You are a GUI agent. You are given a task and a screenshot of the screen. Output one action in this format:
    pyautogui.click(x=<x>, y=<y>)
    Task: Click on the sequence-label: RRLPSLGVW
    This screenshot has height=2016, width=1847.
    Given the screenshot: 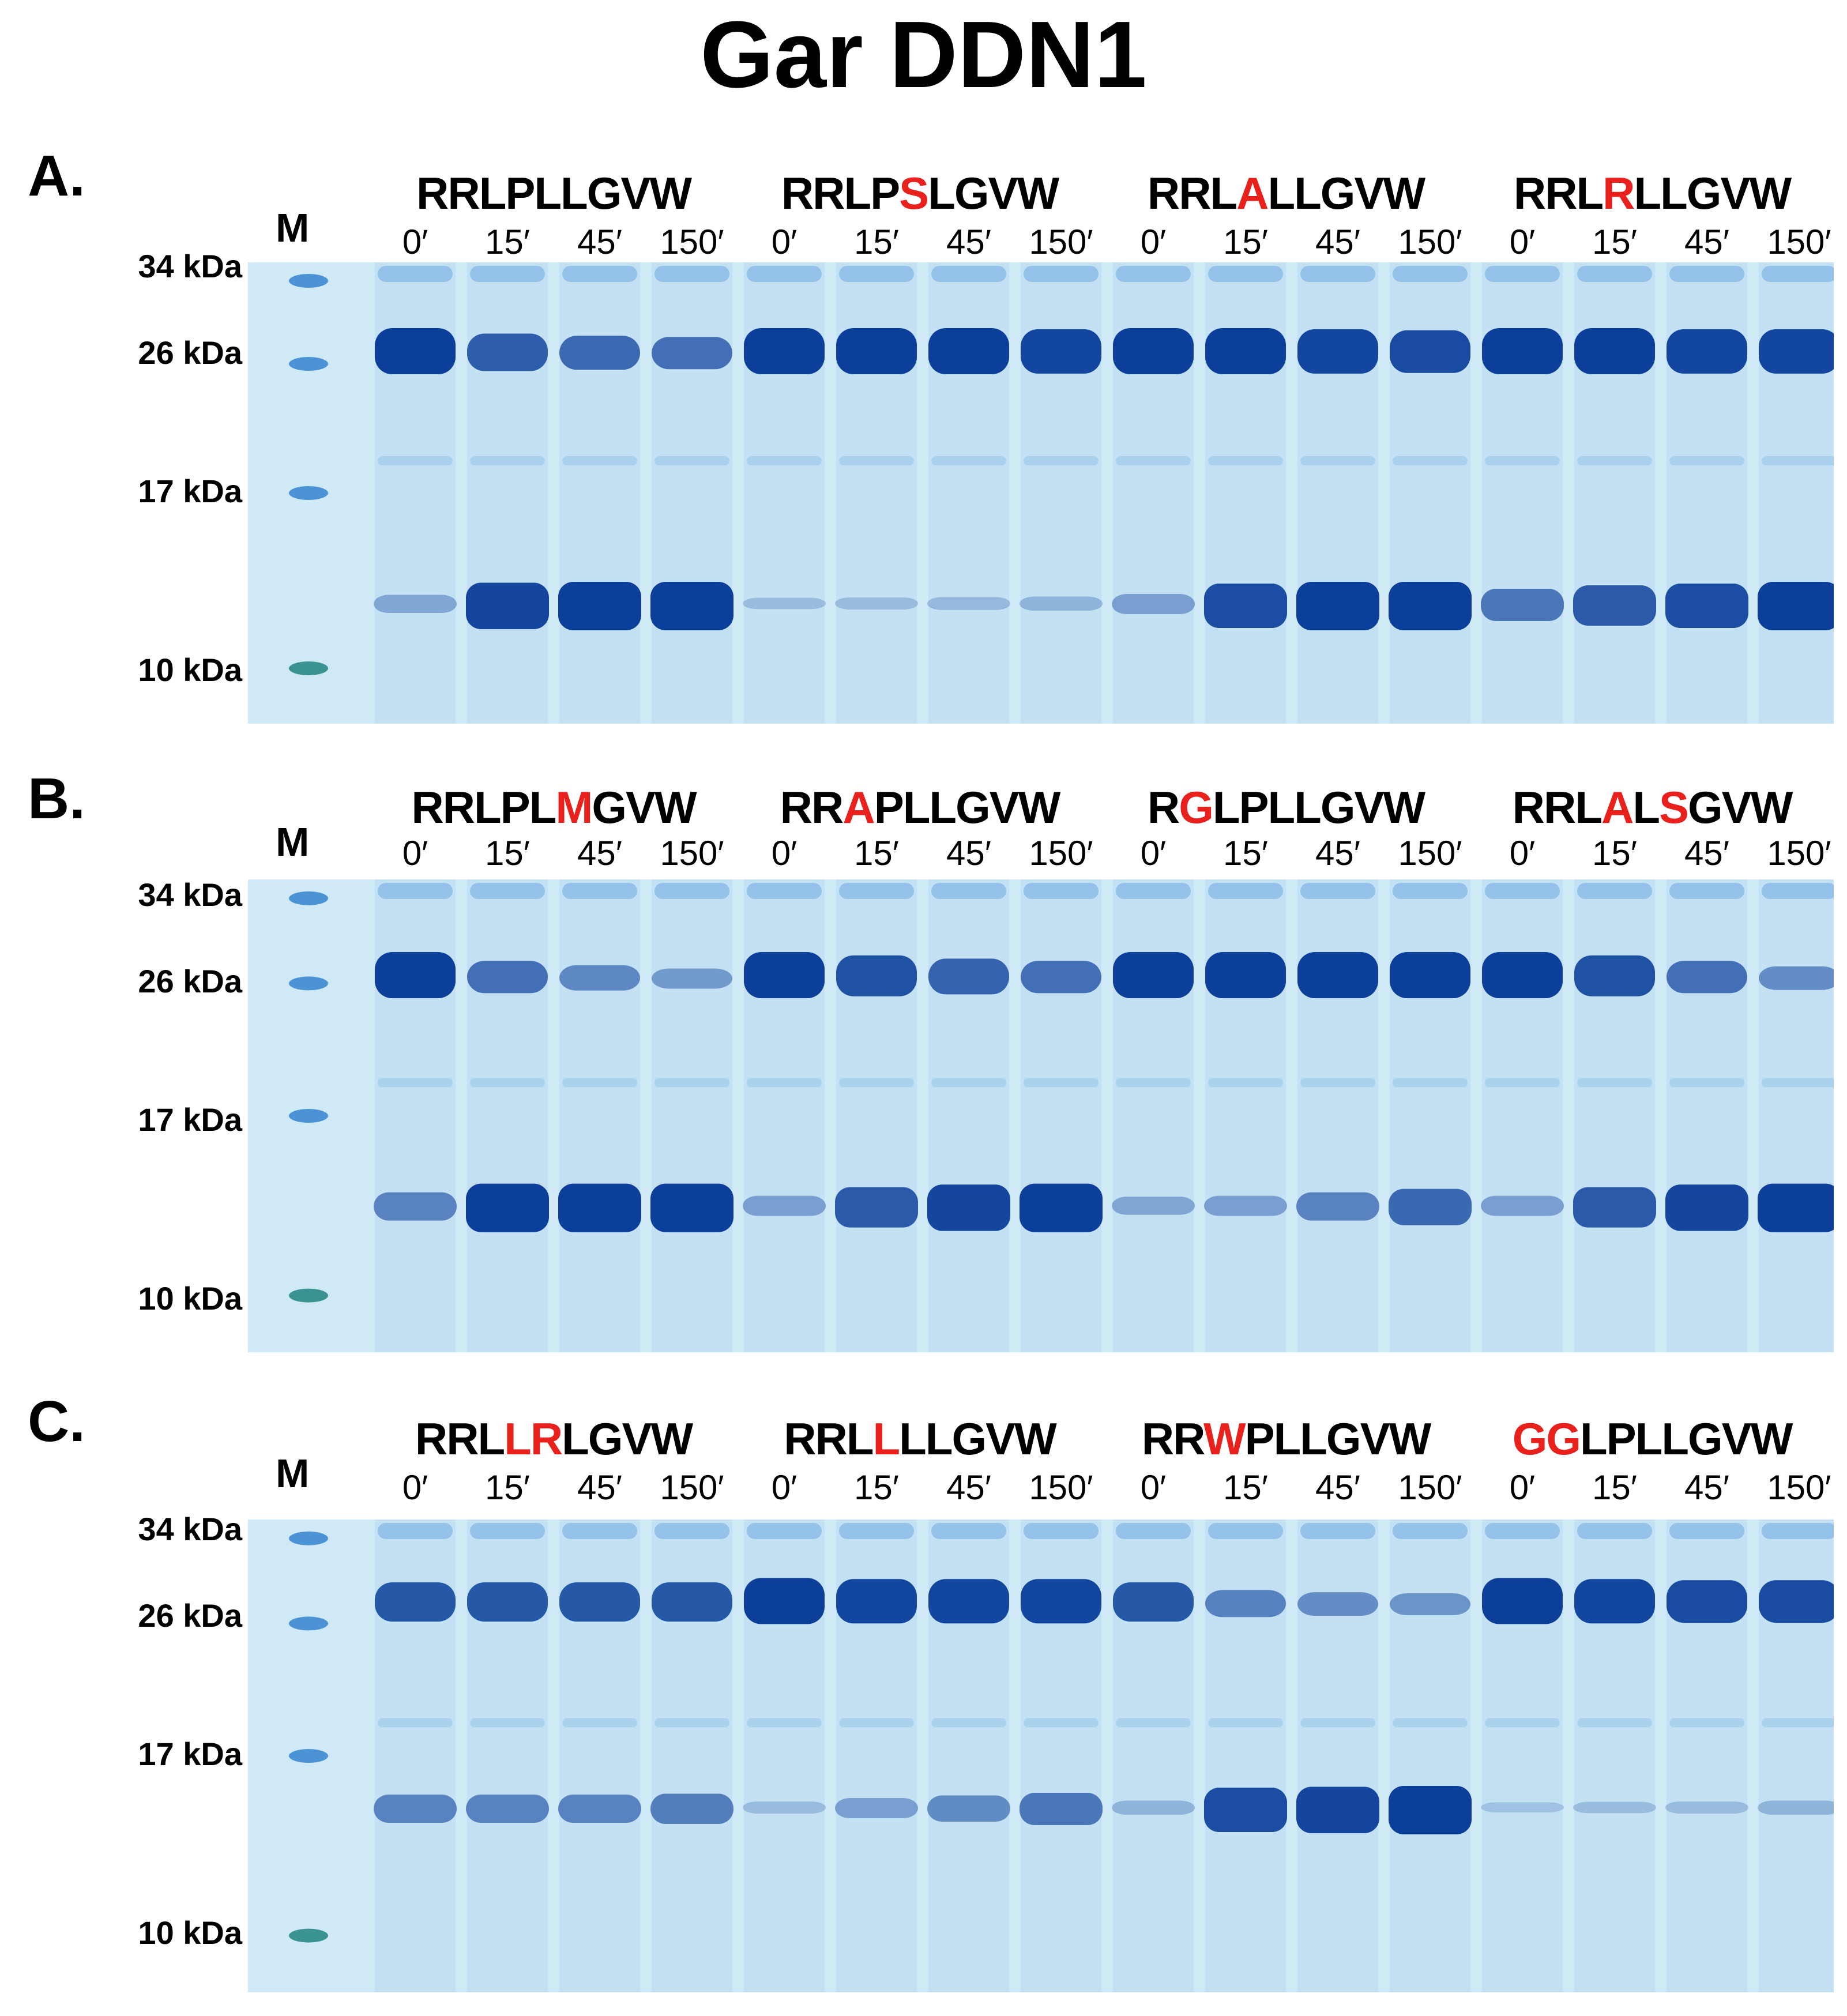 What is the action you would take?
    pyautogui.click(x=919, y=193)
    